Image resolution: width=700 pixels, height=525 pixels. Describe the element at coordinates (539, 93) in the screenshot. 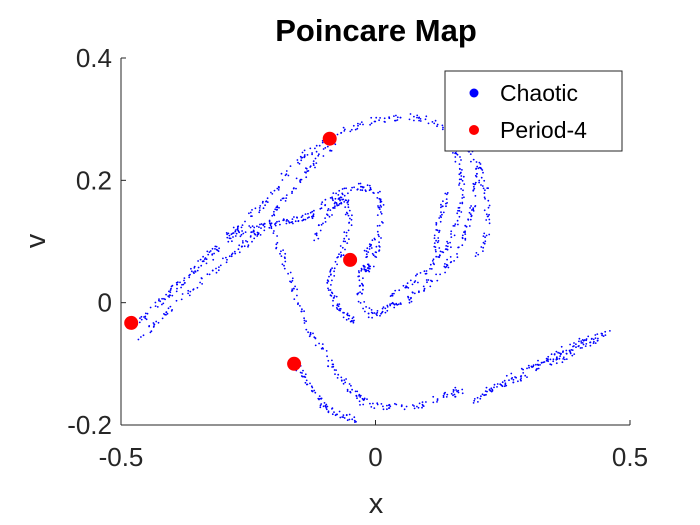

I see `legend-chaotic-label: Chaotic` at that location.